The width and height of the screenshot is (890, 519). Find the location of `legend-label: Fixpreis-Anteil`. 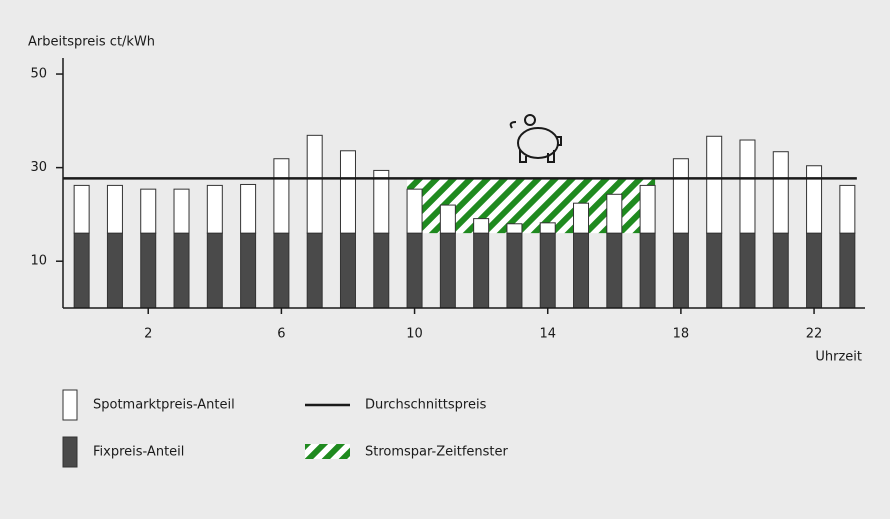

legend-label: Fixpreis-Anteil is located at coordinates (138, 452).